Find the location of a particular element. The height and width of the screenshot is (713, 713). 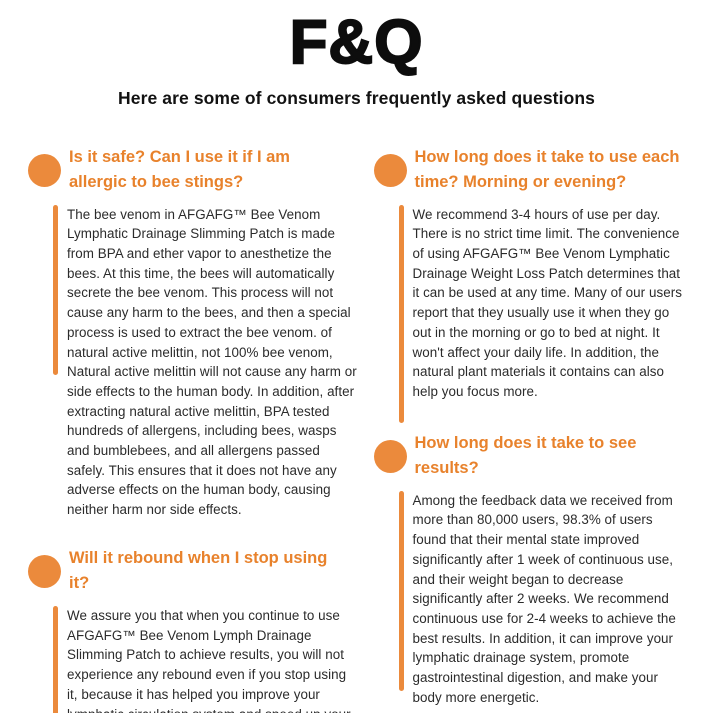

question-text: Will it rebound when I stop using it? is located at coordinates (198, 570).